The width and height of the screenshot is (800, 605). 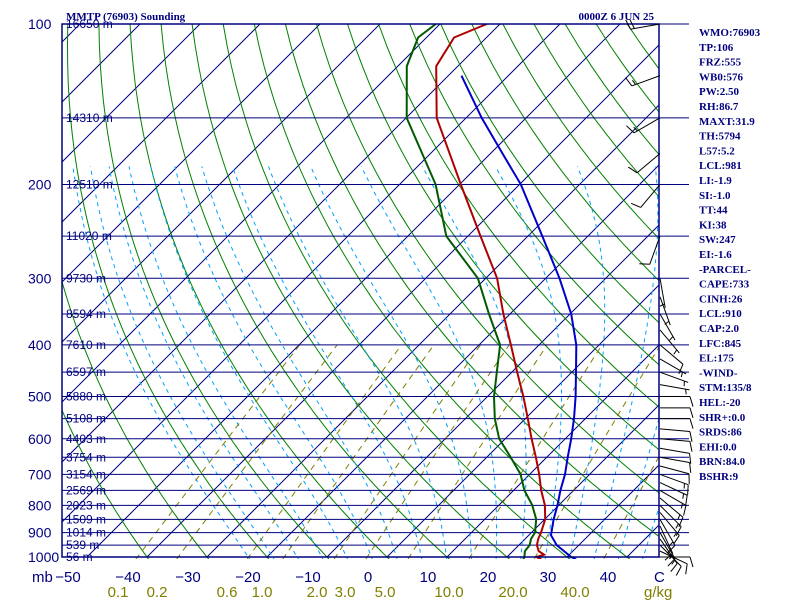 I want to click on mixing-ratio-unit-label: g/kg, so click(x=658, y=592).